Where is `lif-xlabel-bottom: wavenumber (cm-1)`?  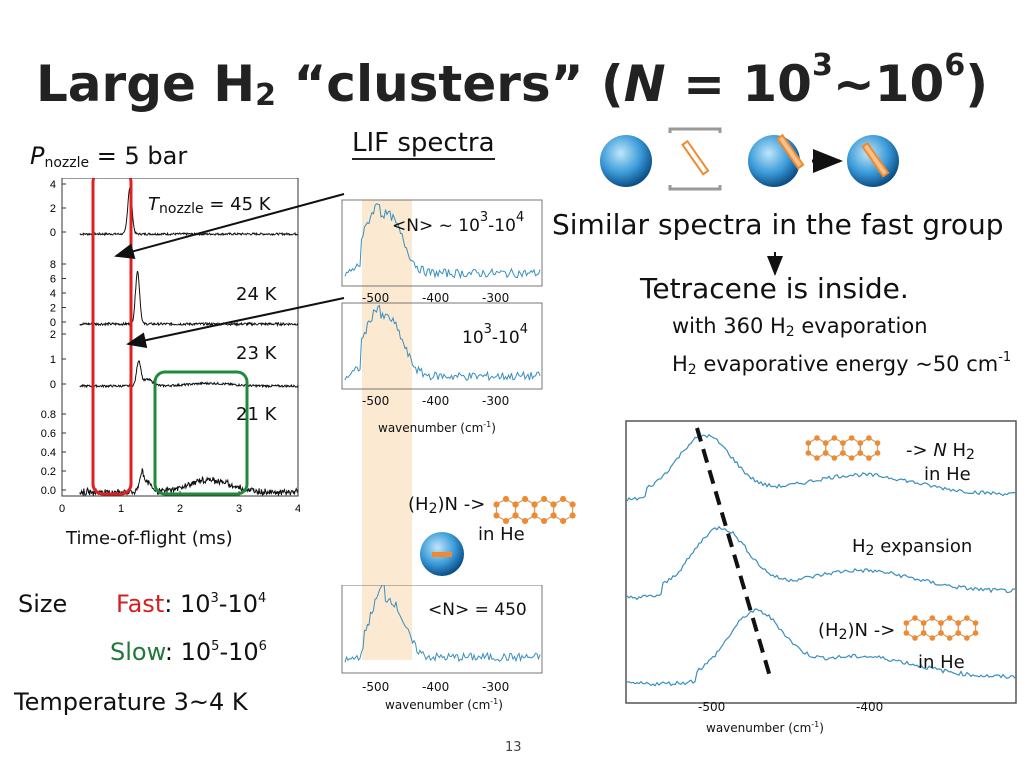 lif-xlabel-bottom: wavenumber (cm-1) is located at coordinates (444, 704).